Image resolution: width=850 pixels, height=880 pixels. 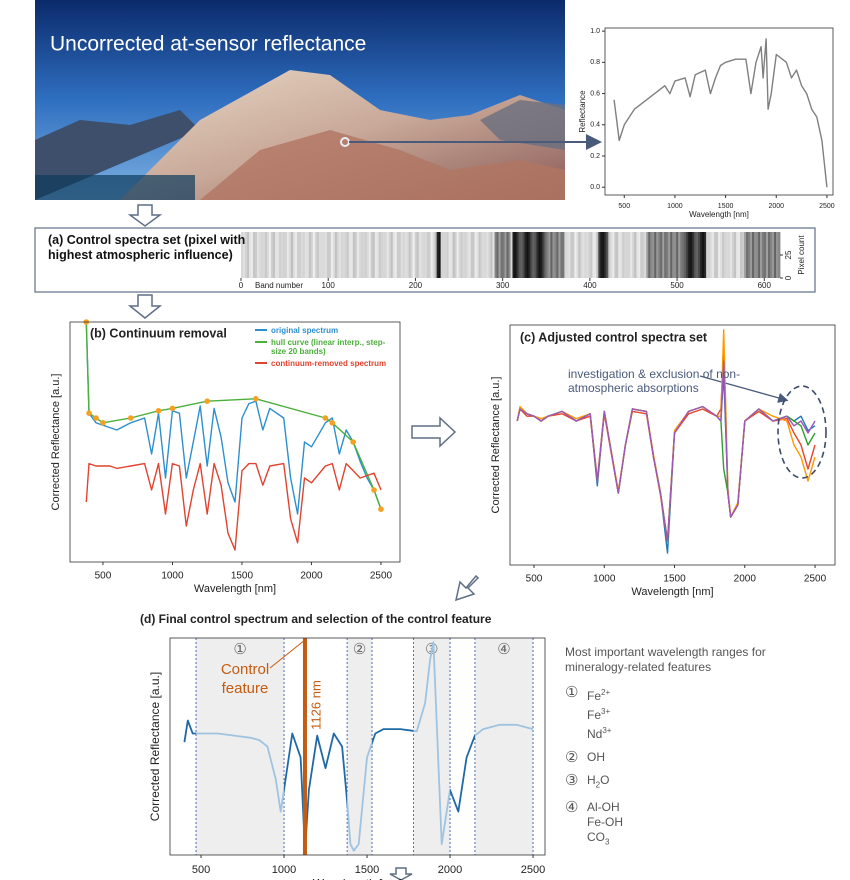 I want to click on y-tick-label: 0, so click(x=788, y=277).